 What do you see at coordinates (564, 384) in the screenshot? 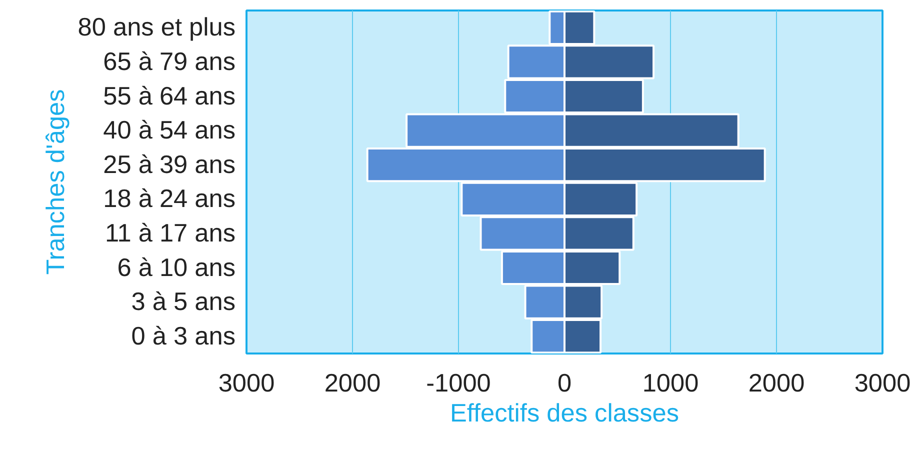
I see `x-tick-label: 0` at bounding box center [564, 384].